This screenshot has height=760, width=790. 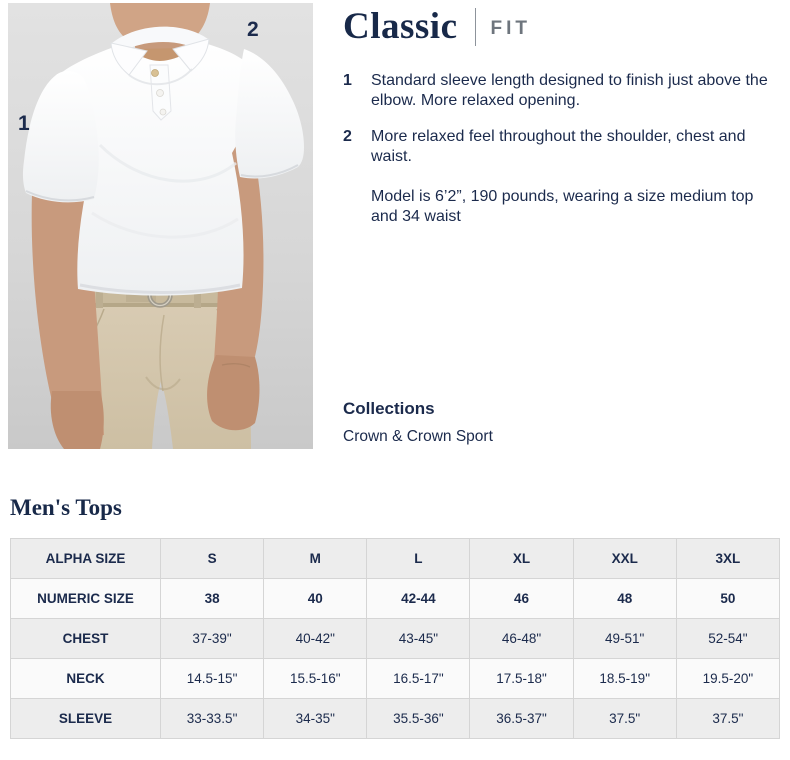 What do you see at coordinates (212, 638) in the screenshot?
I see `size-cell: 37-39"` at bounding box center [212, 638].